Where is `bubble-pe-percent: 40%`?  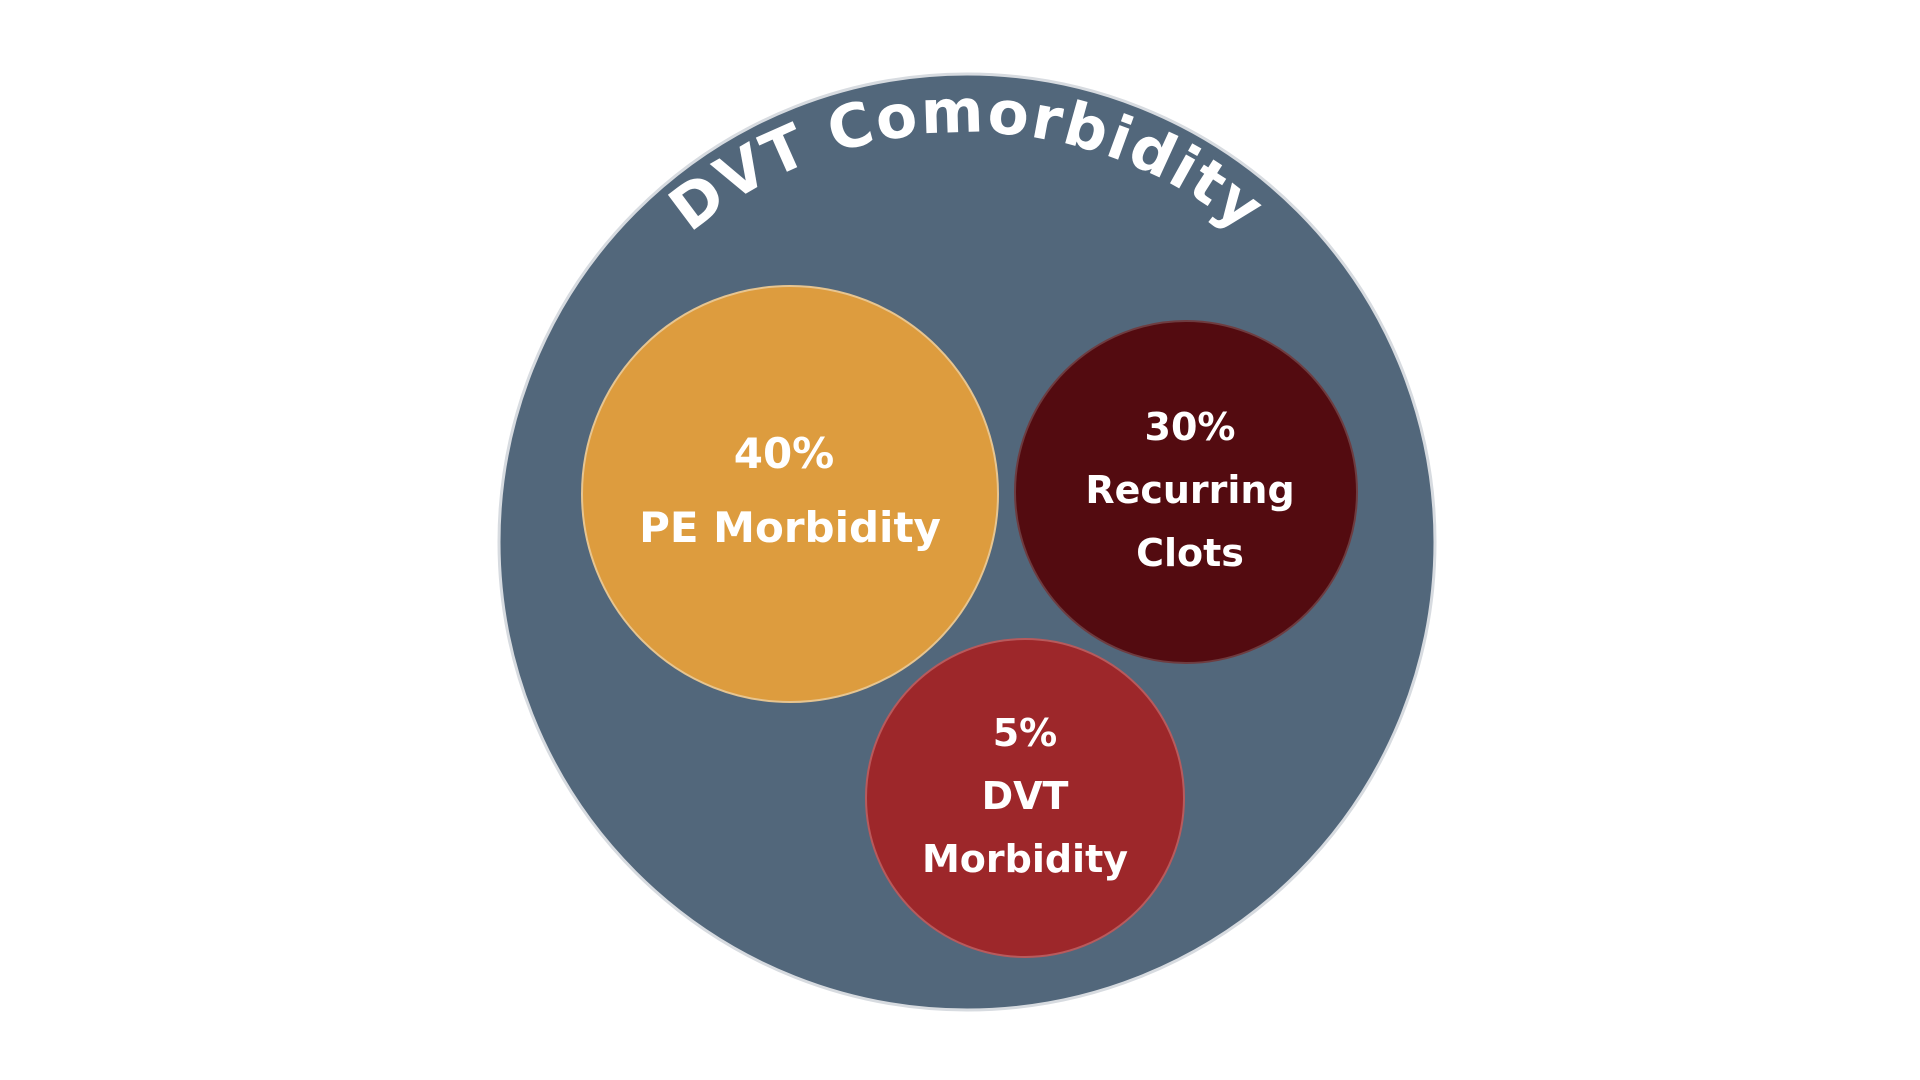
bubble-pe-percent: 40% is located at coordinates (784, 453).